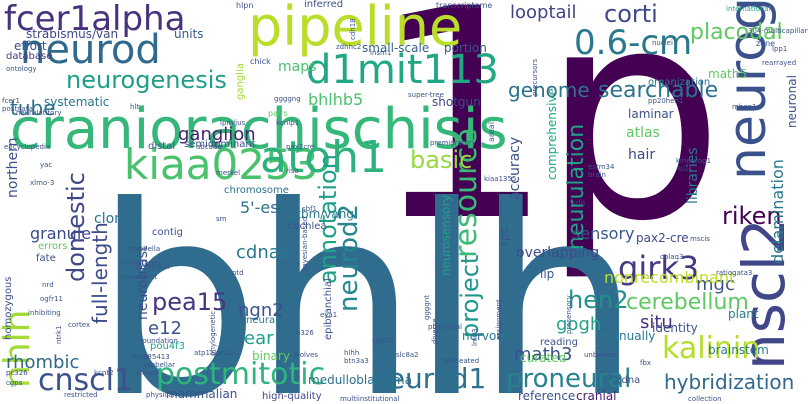  I want to click on word: sm, so click(221, 219).